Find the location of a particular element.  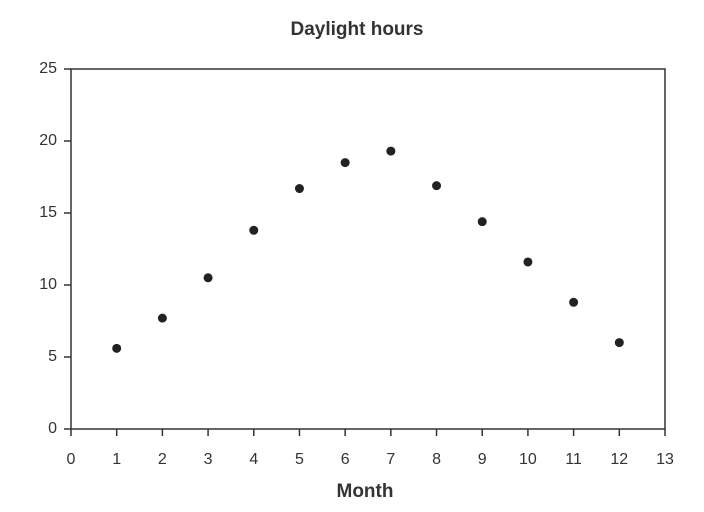

y-tick-label: 0 is located at coordinates (52, 428).